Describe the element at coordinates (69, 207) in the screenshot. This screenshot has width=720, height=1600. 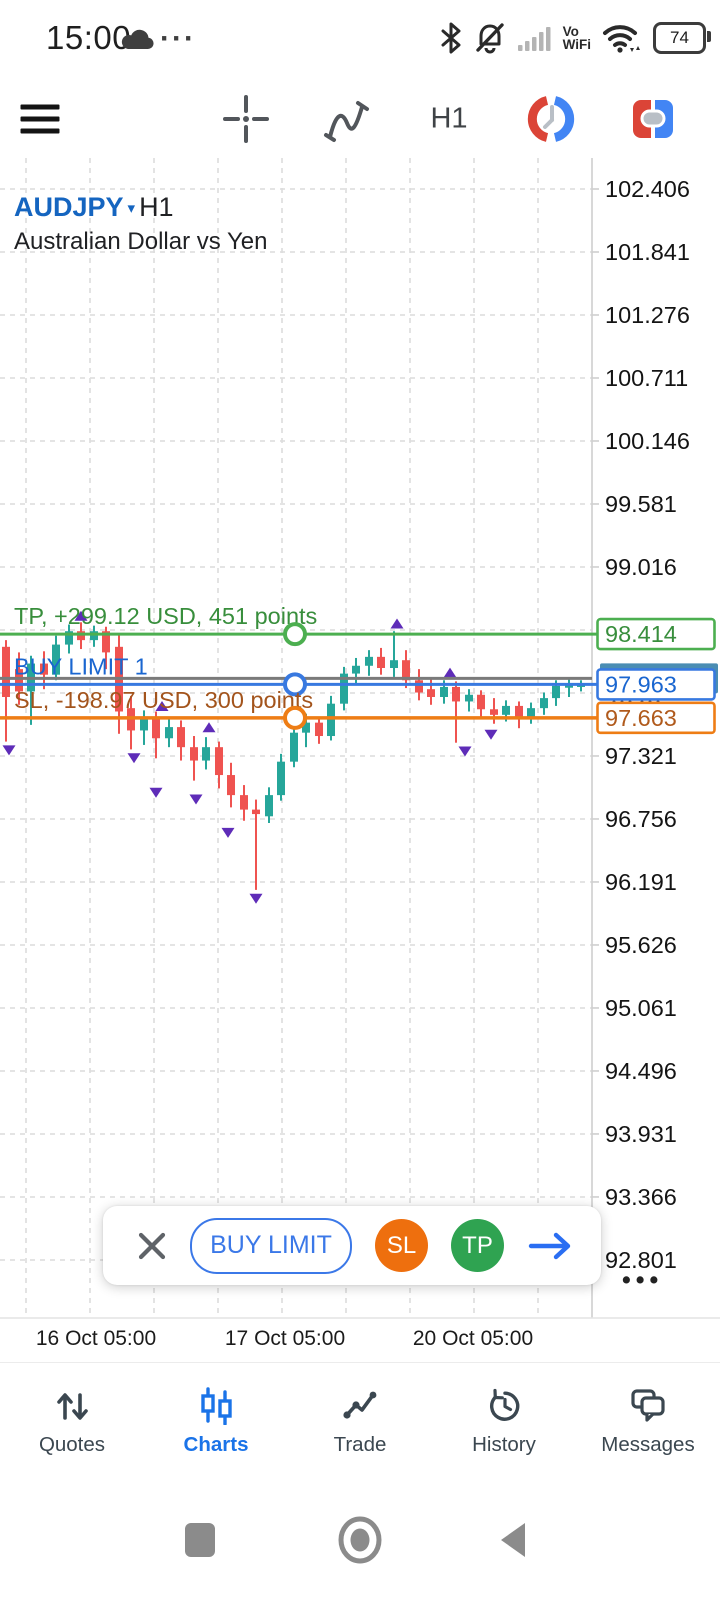
I see `symbol-name: AUDJPY` at that location.